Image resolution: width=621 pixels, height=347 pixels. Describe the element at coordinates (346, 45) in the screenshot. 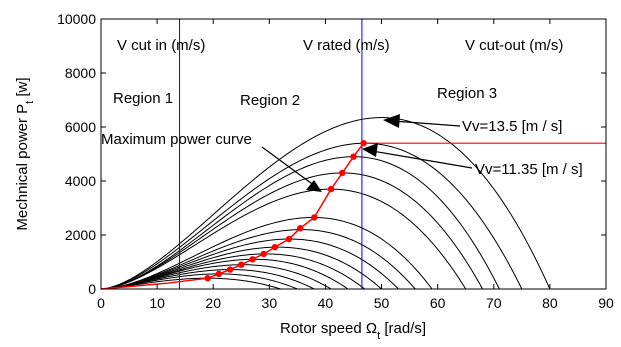

I see `annotation-v-rated: V rated (m/s)` at that location.